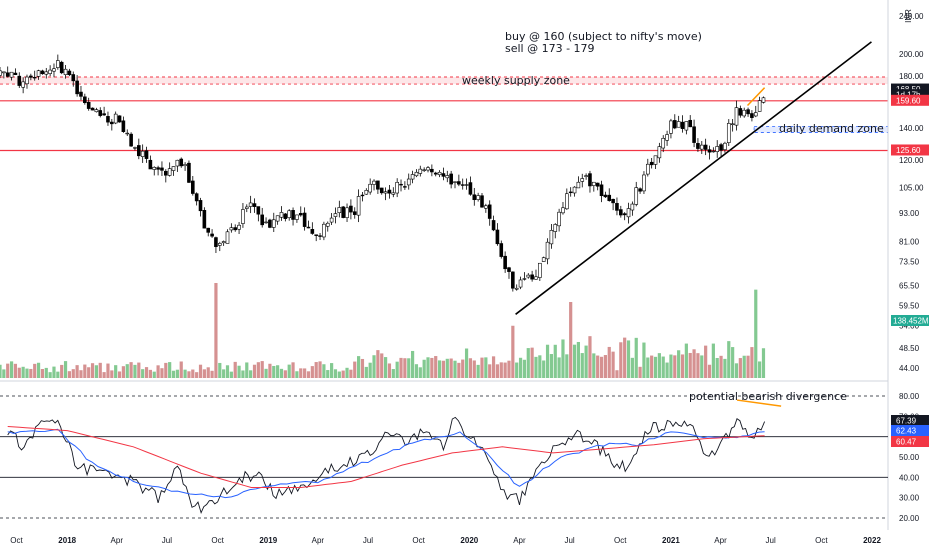  Describe the element at coordinates (910, 430) in the screenshot. I see `oscillator-tag-1-bg` at that location.